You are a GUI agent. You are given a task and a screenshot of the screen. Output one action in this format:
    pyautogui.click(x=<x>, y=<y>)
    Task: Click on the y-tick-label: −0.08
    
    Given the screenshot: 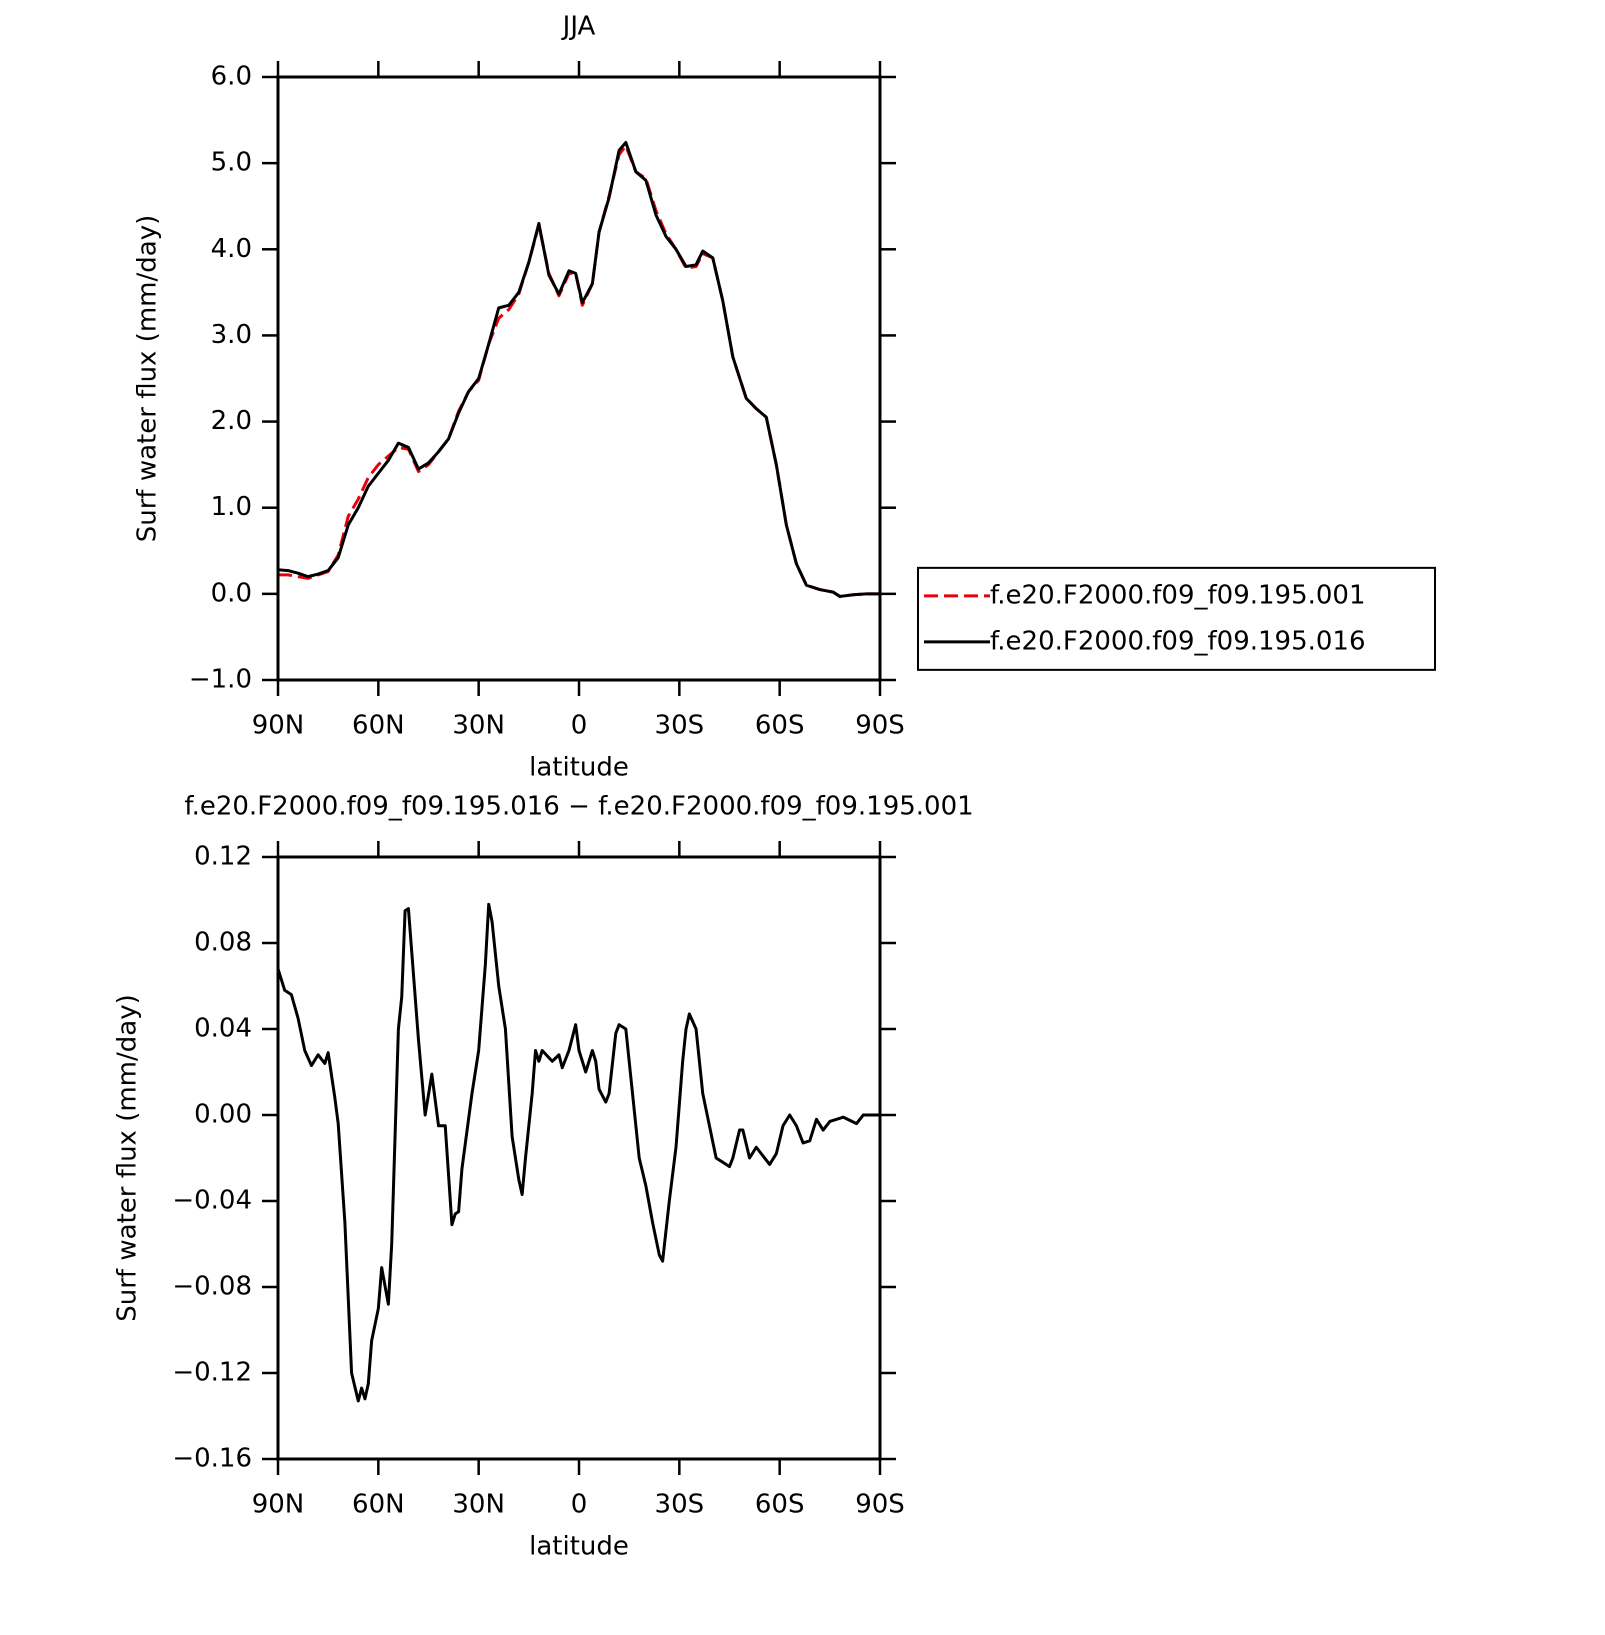 What is the action you would take?
    pyautogui.click(x=212, y=1287)
    